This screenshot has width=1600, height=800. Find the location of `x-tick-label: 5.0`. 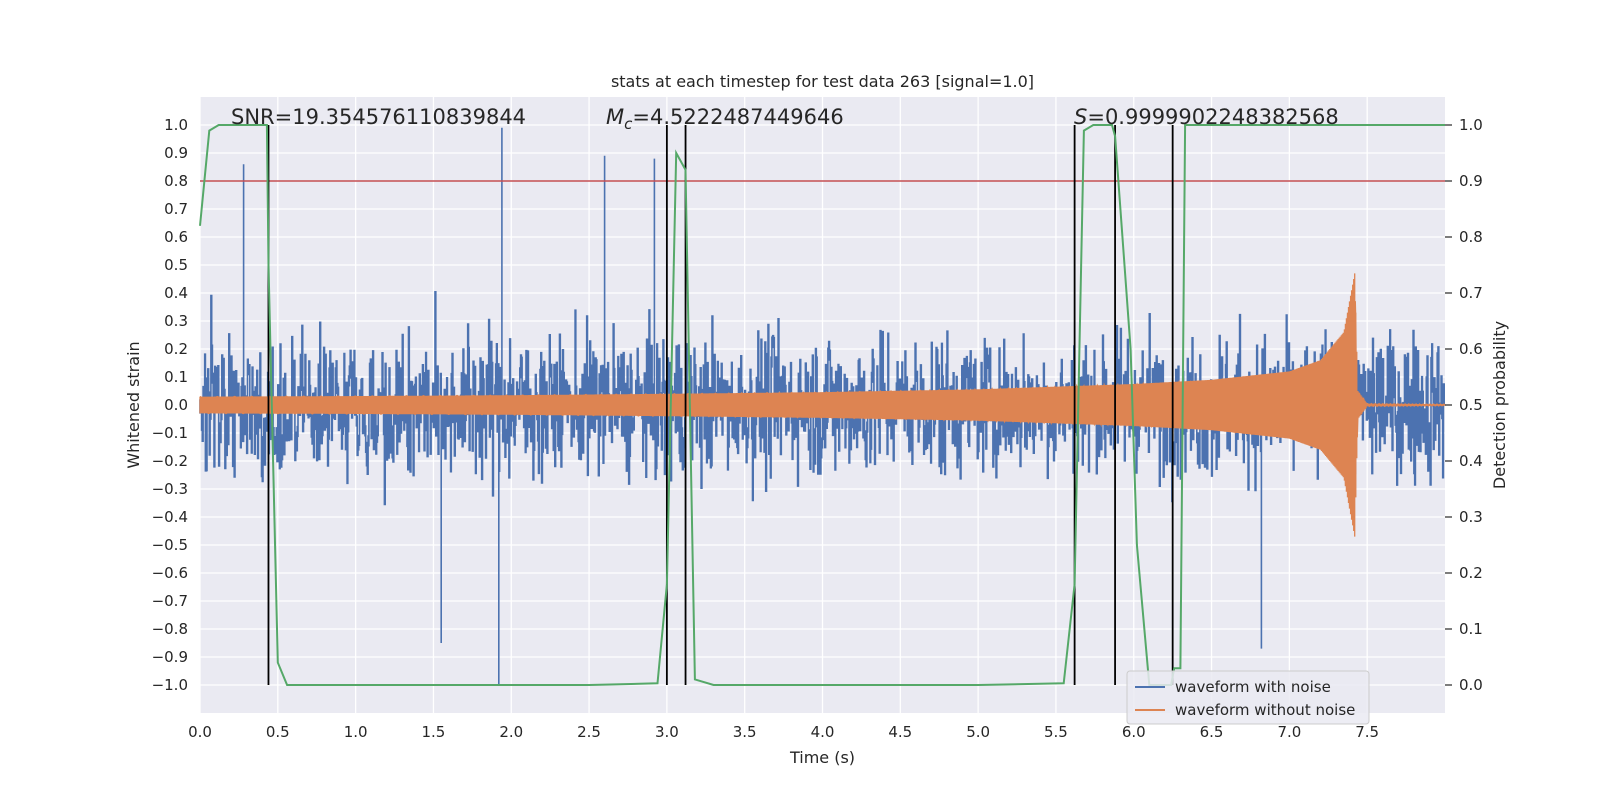

x-tick-label: 5.0 is located at coordinates (978, 732).